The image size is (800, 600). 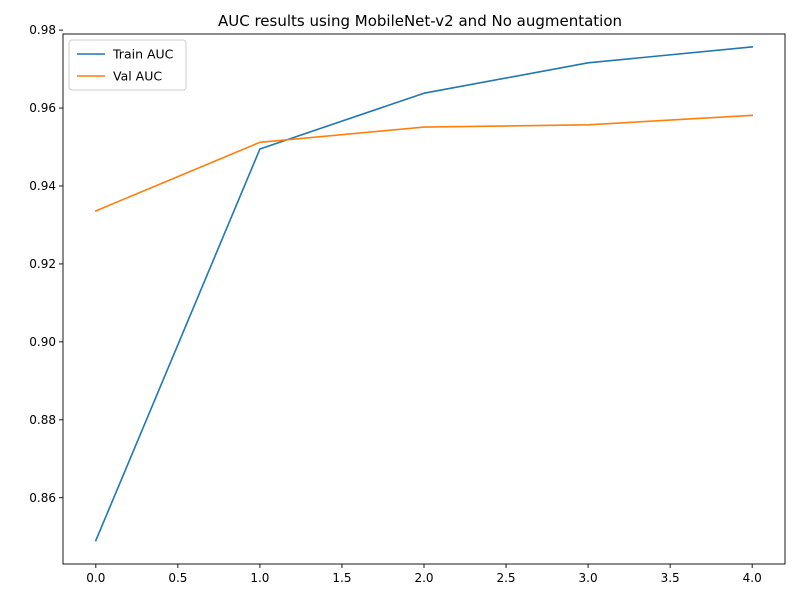 What do you see at coordinates (42, 342) in the screenshot?
I see `y-tick-label: 0.90` at bounding box center [42, 342].